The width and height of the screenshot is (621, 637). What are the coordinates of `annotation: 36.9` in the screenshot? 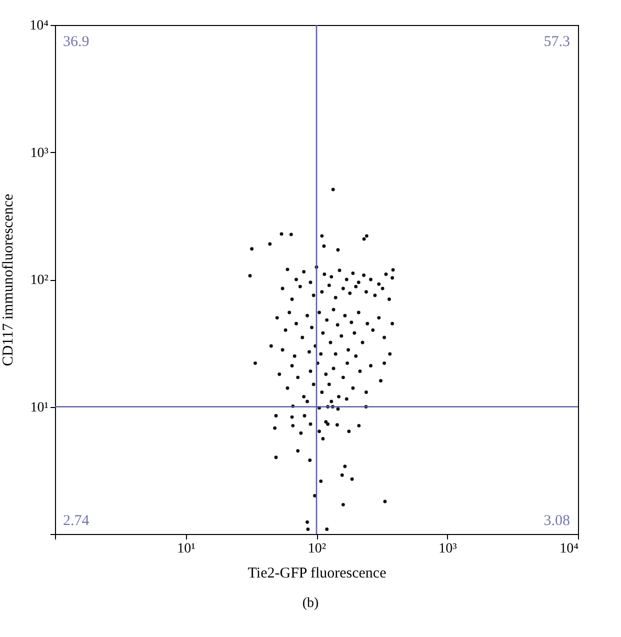 It's located at (76, 42).